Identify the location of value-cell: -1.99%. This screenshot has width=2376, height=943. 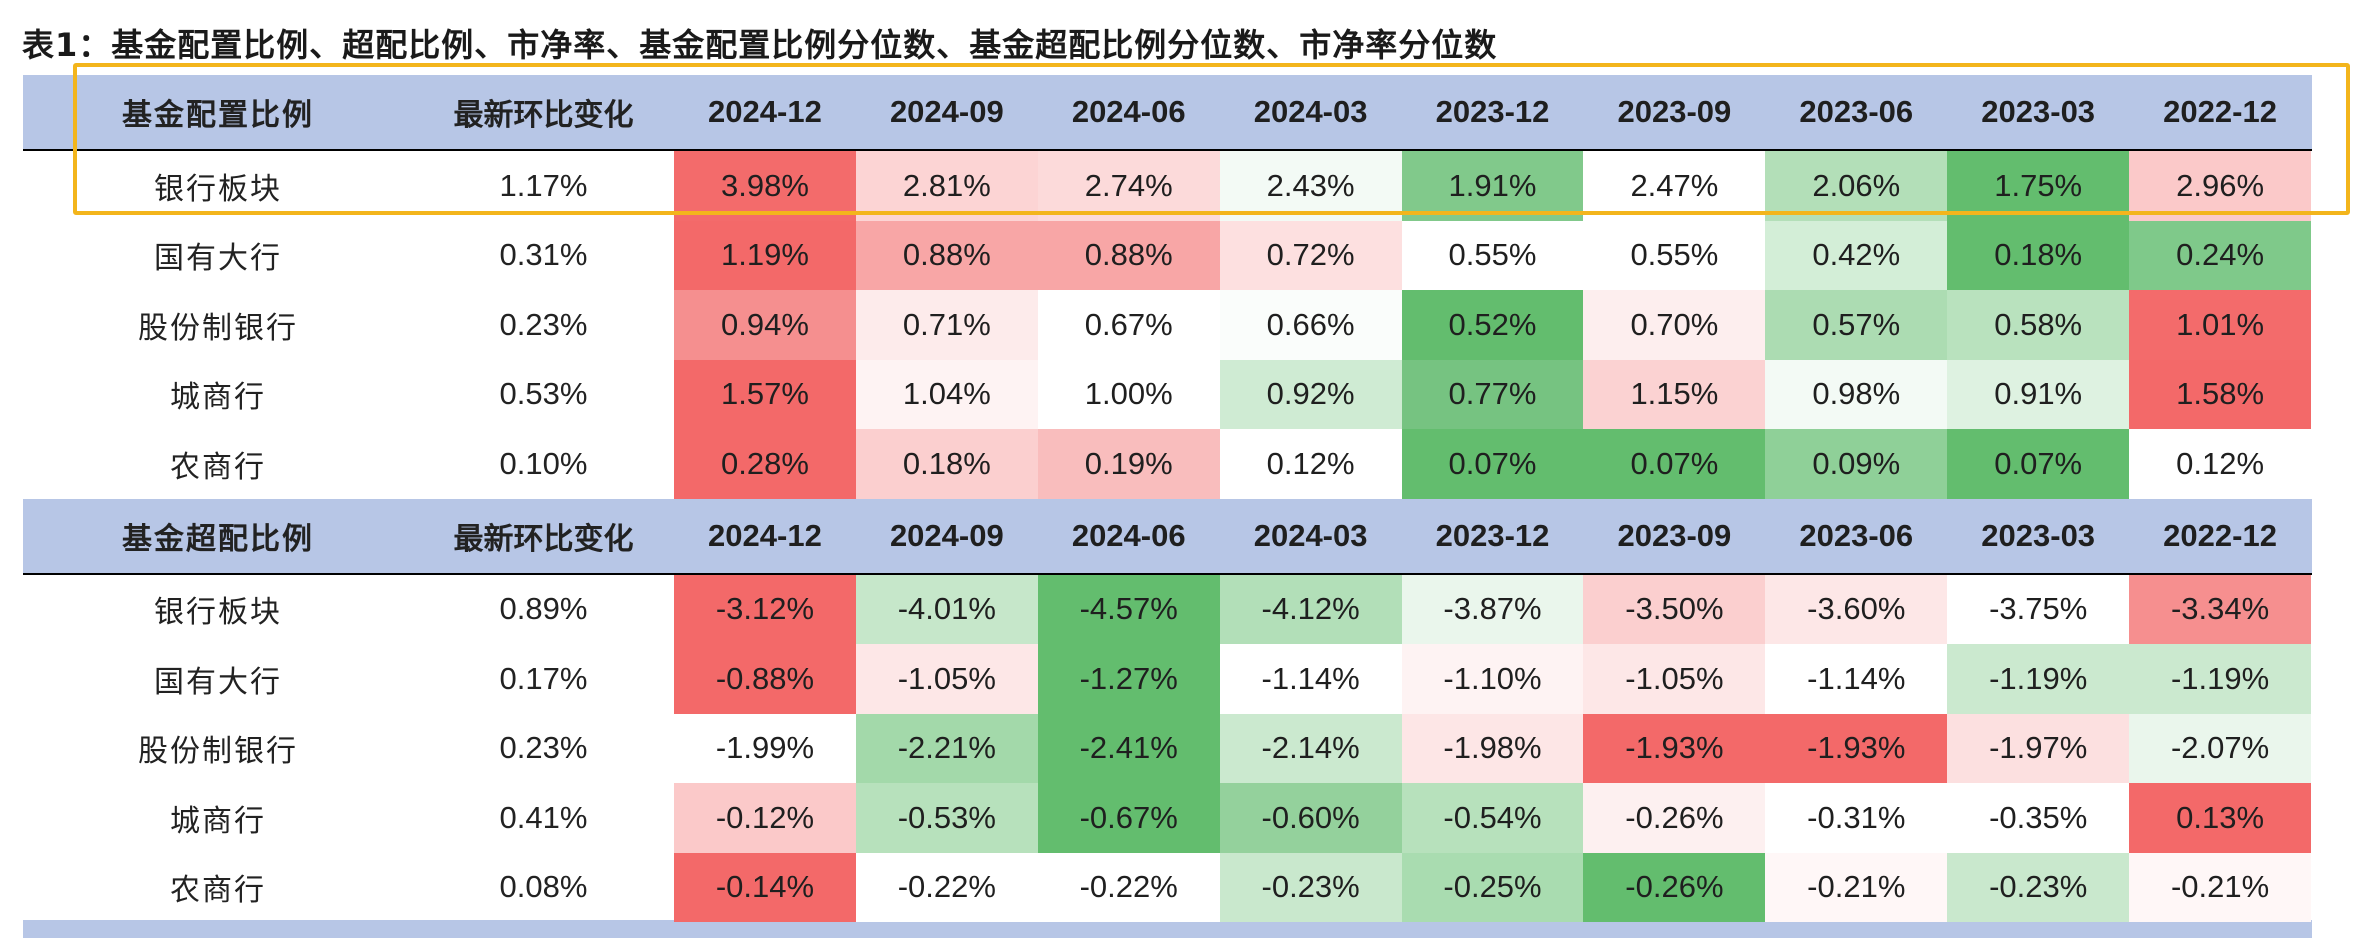
(765, 748).